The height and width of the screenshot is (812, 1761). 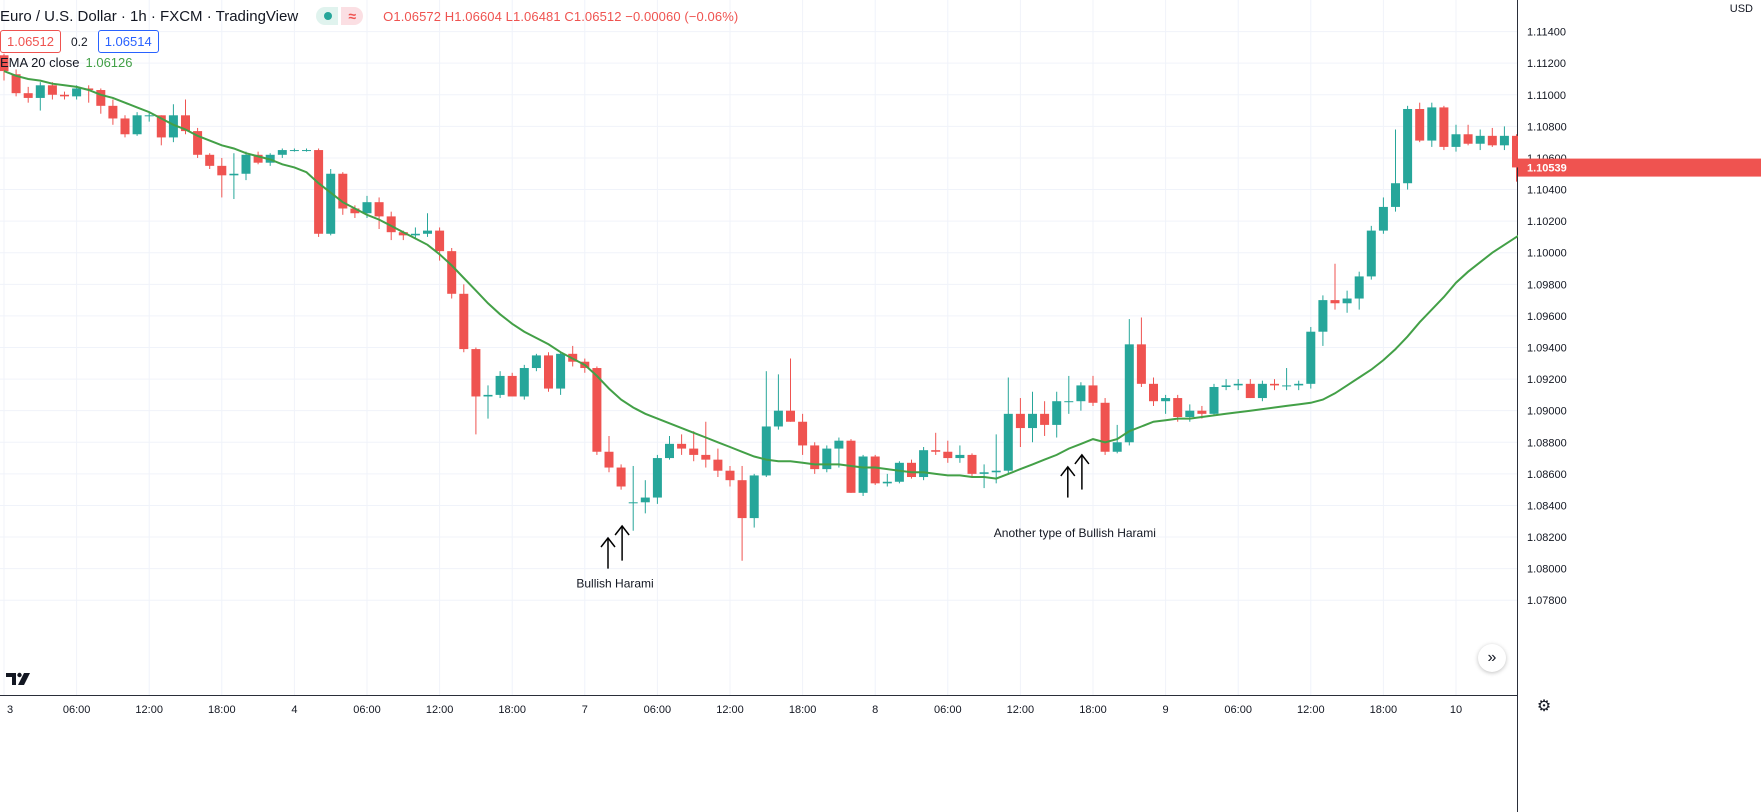 I want to click on price-tick-label: 1.10800, so click(x=1547, y=127).